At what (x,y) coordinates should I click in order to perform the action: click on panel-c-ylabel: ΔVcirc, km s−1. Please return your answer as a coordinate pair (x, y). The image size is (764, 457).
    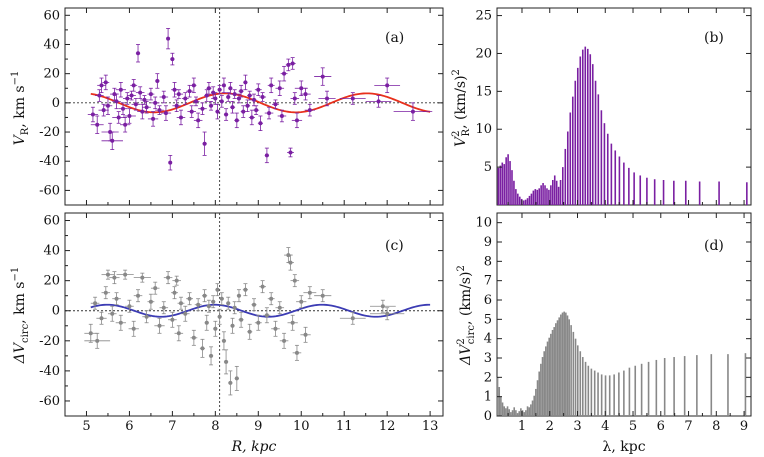
    Looking at the image, I should click on (20, 315).